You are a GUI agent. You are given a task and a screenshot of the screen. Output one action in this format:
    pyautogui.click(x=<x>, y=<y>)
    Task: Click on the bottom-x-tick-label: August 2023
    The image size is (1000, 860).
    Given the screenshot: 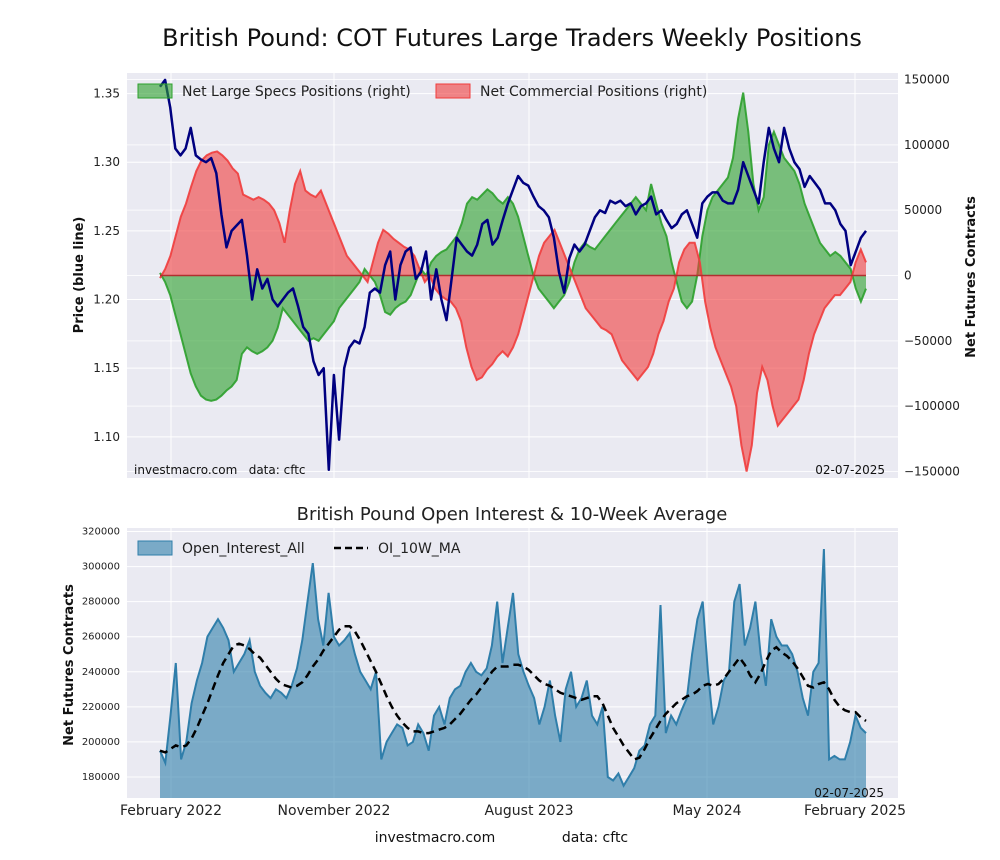 What is the action you would take?
    pyautogui.click(x=528, y=811)
    